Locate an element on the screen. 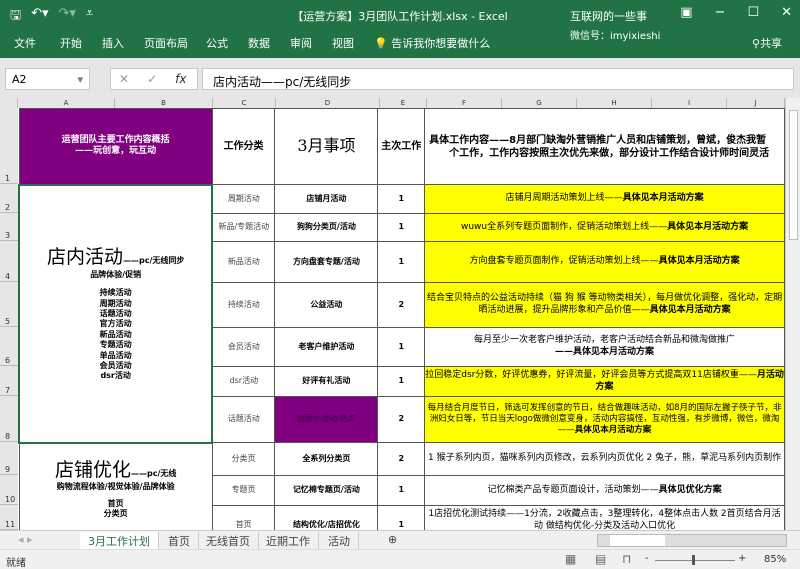 The image size is (800, 569). function-icon: fx is located at coordinates (181, 79).